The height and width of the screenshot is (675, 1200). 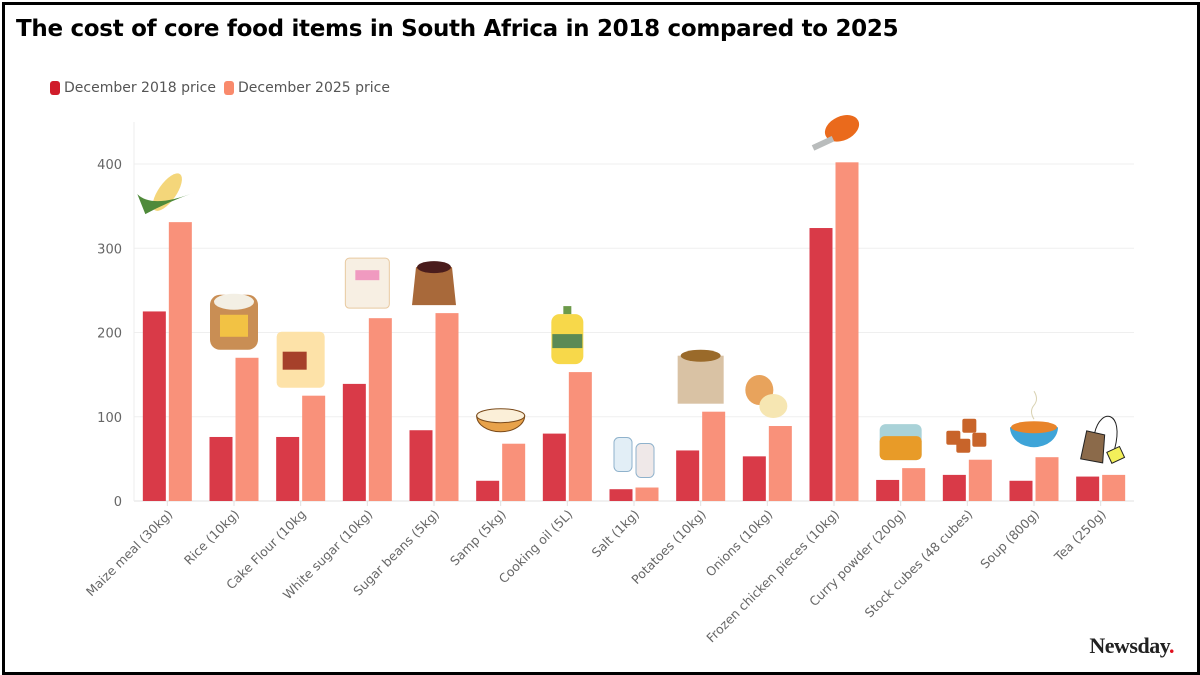 I want to click on newsday-logo: Newsday., so click(x=1131, y=646).